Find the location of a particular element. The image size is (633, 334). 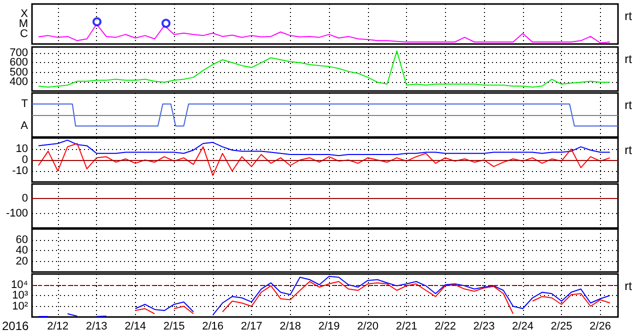

y-tick-label: 10⁴ is located at coordinates (19, 284).